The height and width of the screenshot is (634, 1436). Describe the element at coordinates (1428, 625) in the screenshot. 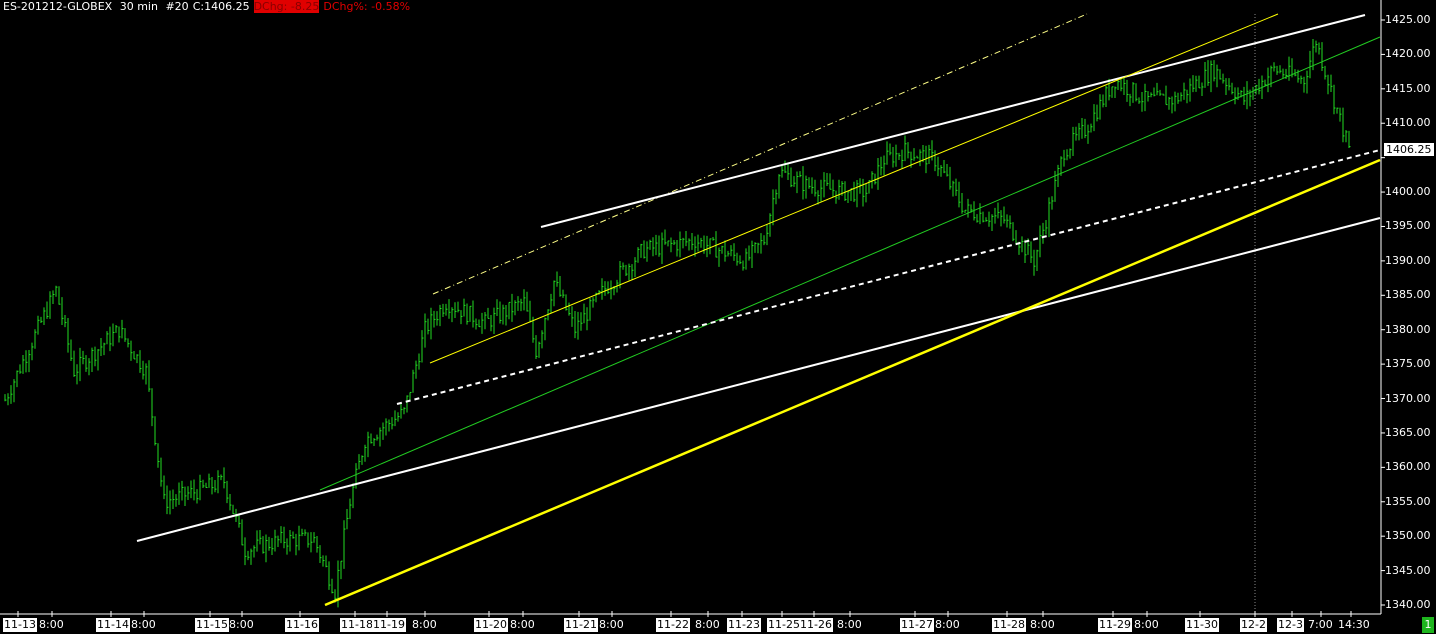

I see `page-indicator: 1` at that location.